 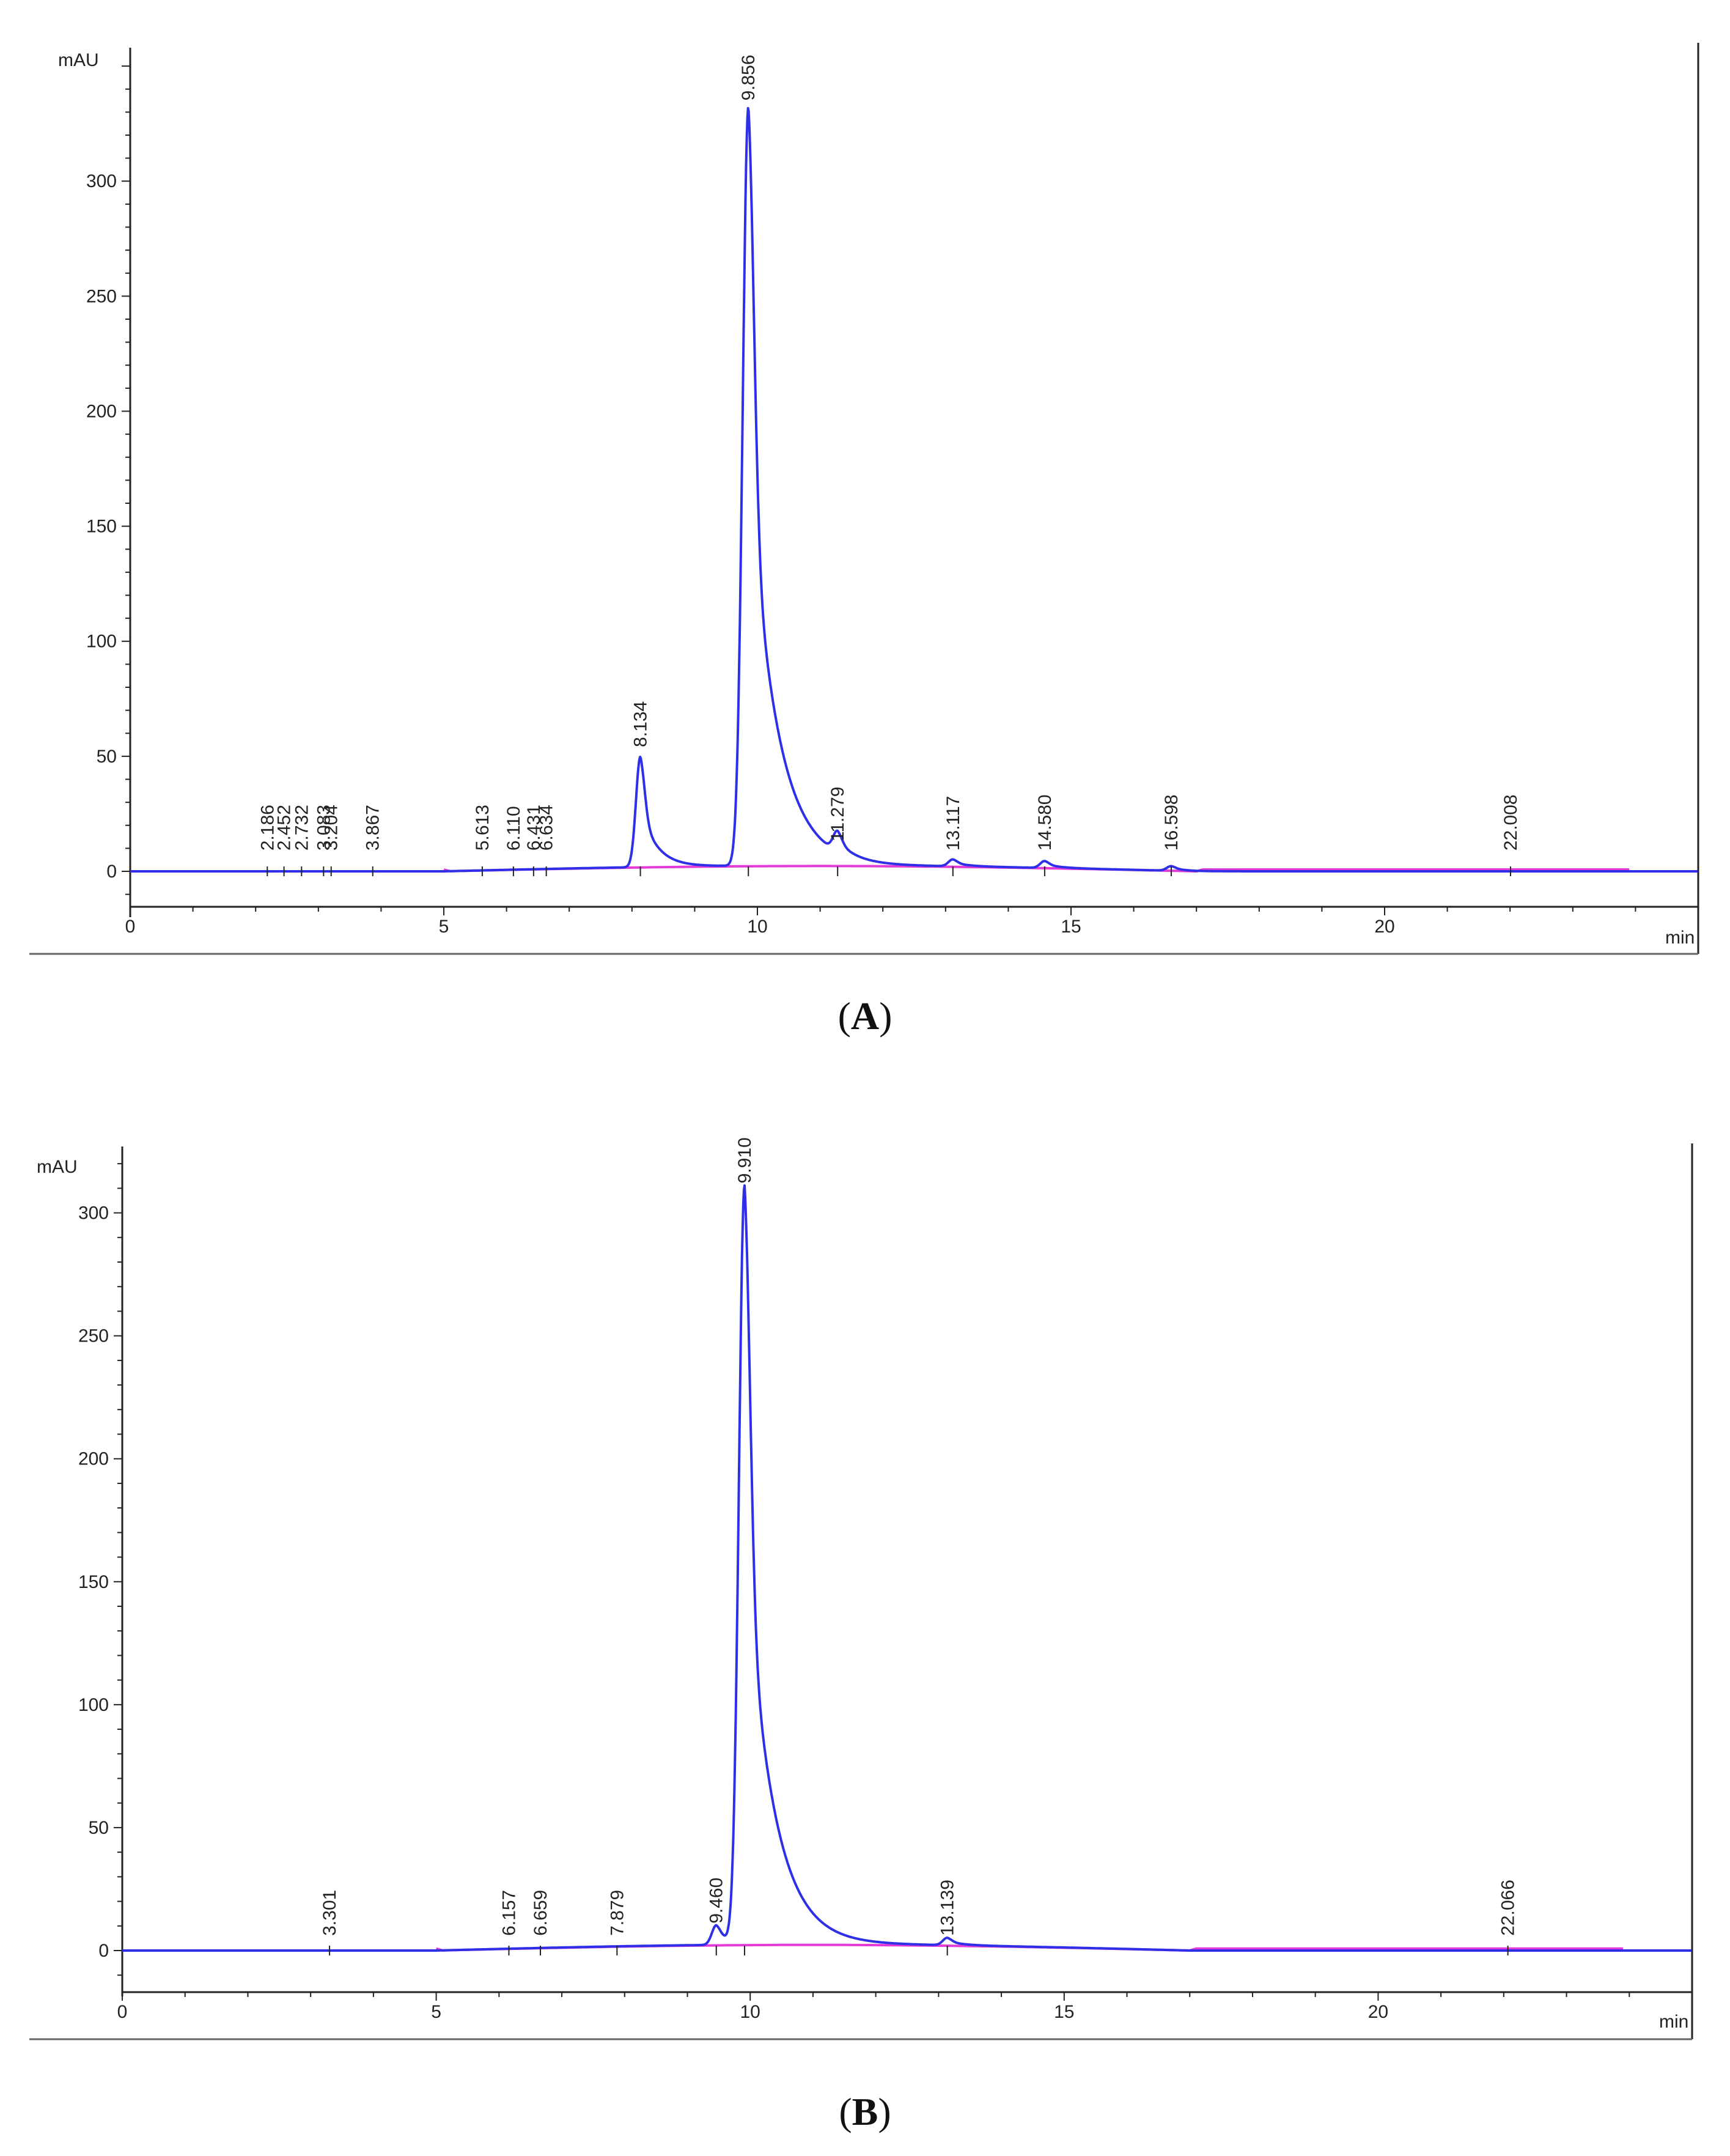 I want to click on peak-label: 2.452, so click(x=284, y=828).